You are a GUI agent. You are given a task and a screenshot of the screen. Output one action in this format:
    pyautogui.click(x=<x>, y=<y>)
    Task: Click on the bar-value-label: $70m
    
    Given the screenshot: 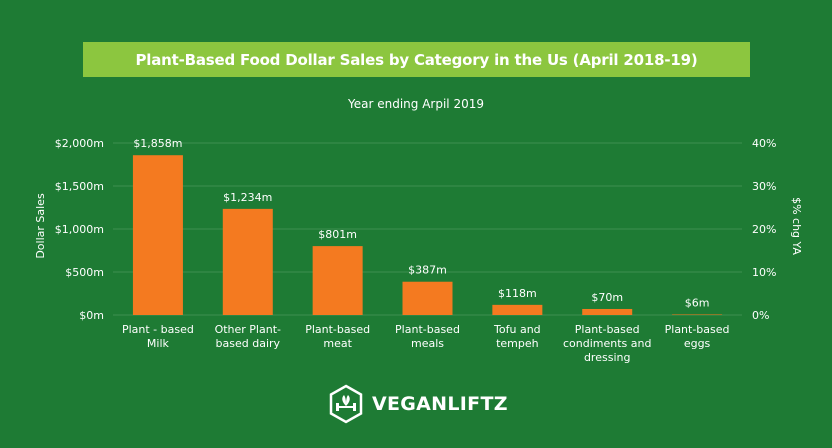 What is the action you would take?
    pyautogui.click(x=607, y=297)
    